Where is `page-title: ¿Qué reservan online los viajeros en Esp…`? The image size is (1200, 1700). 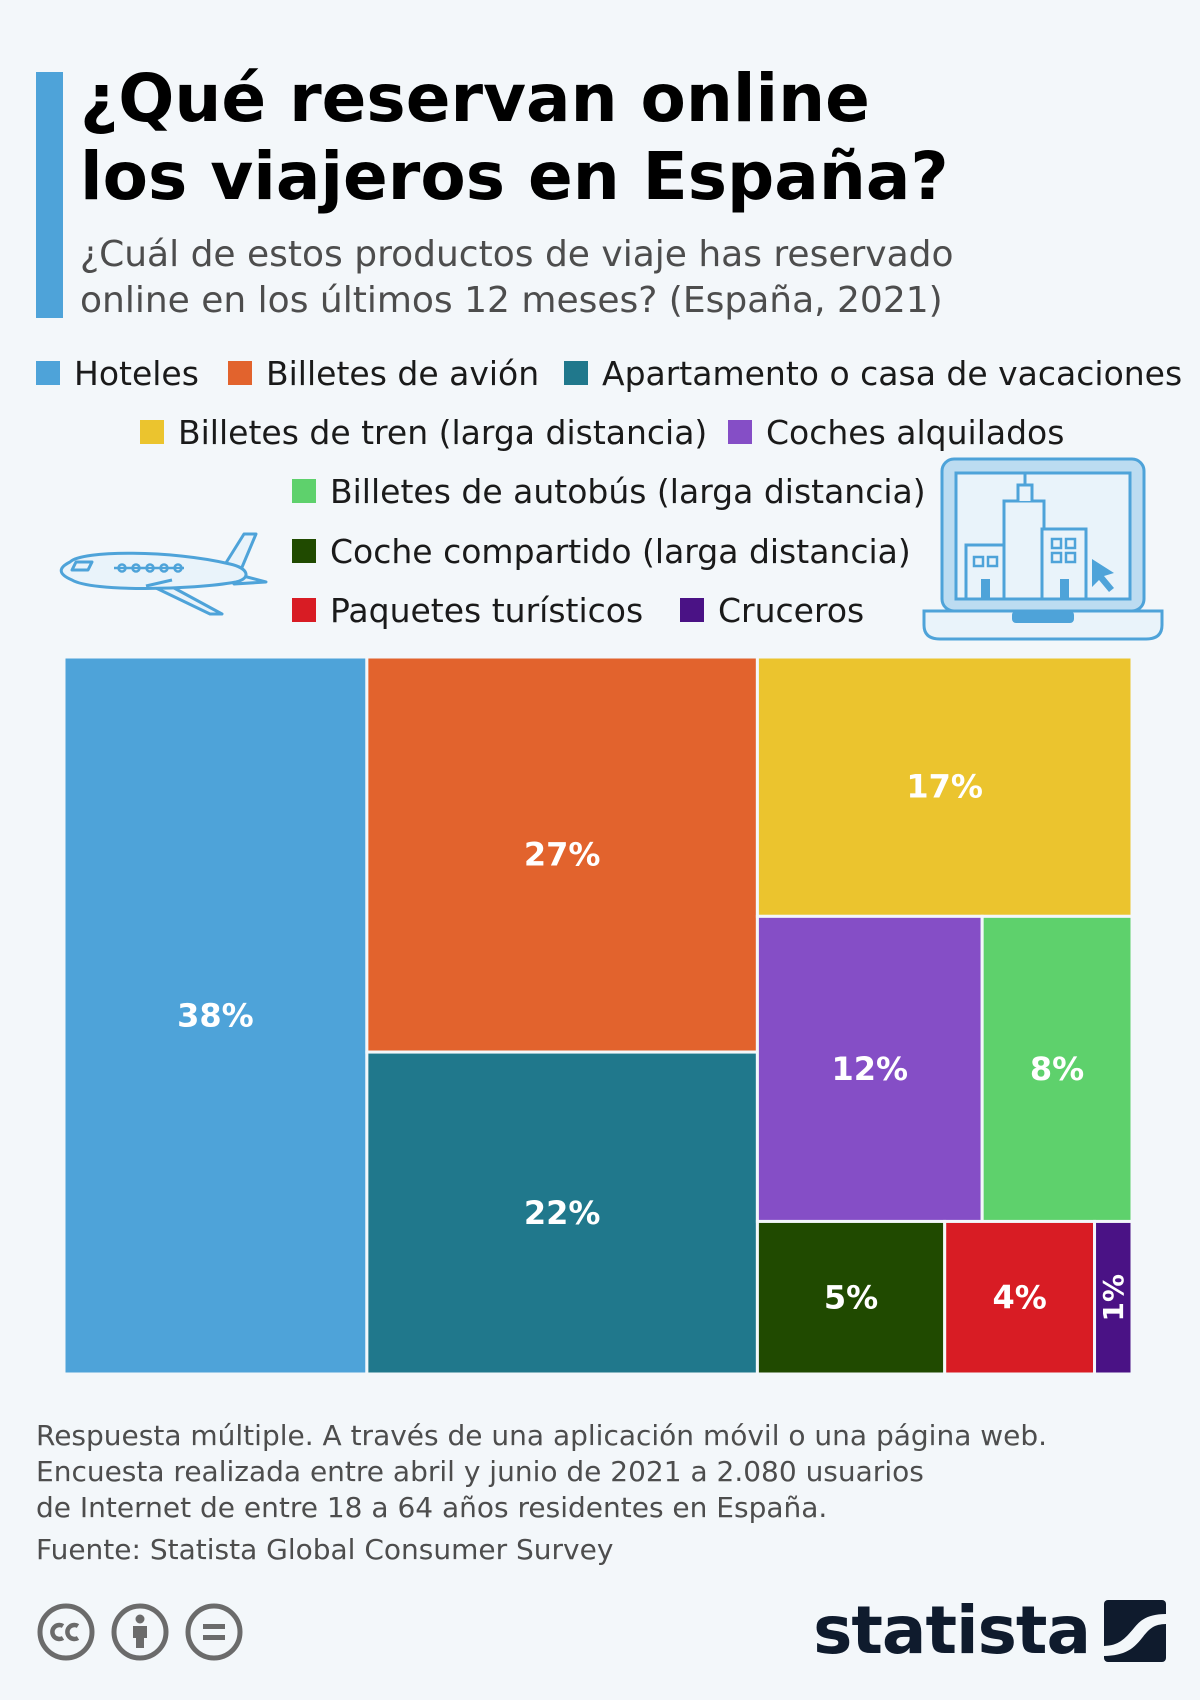
page-title: ¿Qué reservan online los viajeros en Esp… is located at coordinates (580, 138).